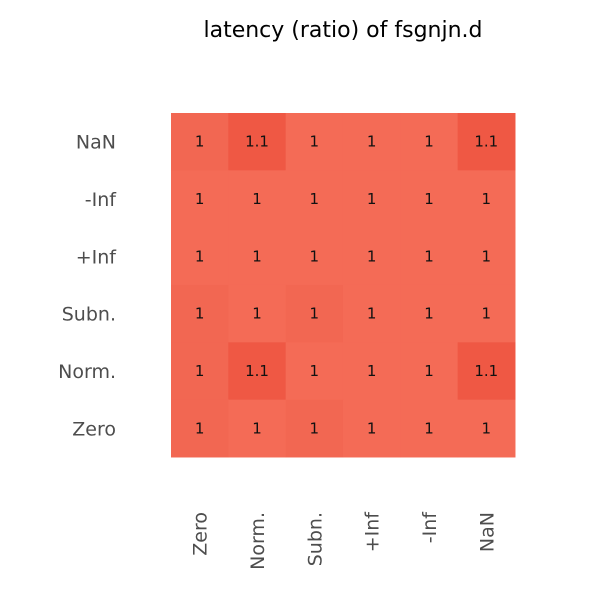 Image resolution: width=600 pixels, height=600 pixels. Describe the element at coordinates (315, 539) in the screenshot. I see `x-tick-label: Subn.` at that location.